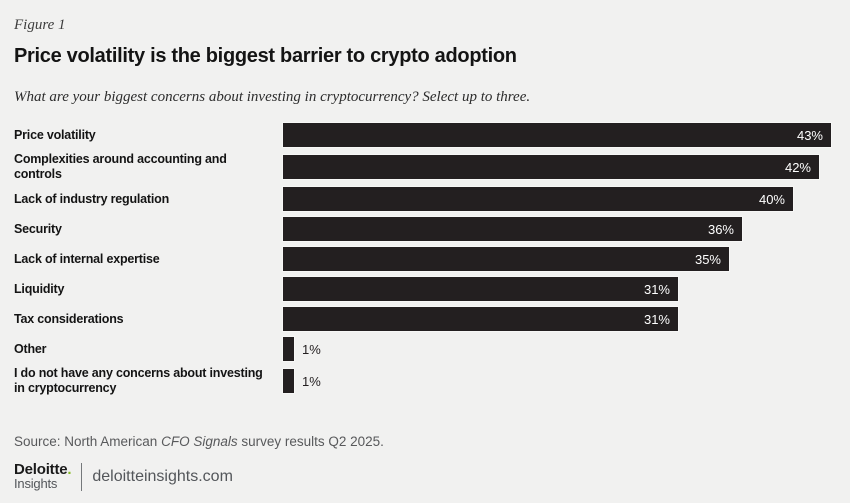  Describe the element at coordinates (30, 348) in the screenshot. I see `category-label: Other` at that location.